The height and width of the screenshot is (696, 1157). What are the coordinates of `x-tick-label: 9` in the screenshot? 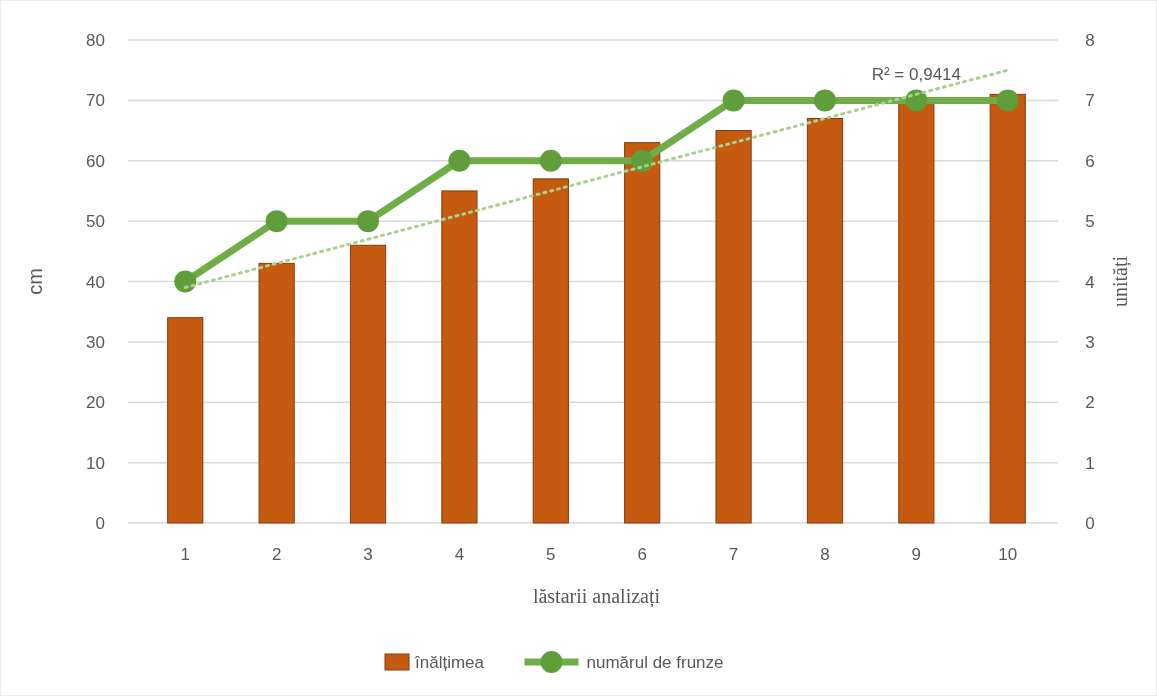 It's located at (916, 554).